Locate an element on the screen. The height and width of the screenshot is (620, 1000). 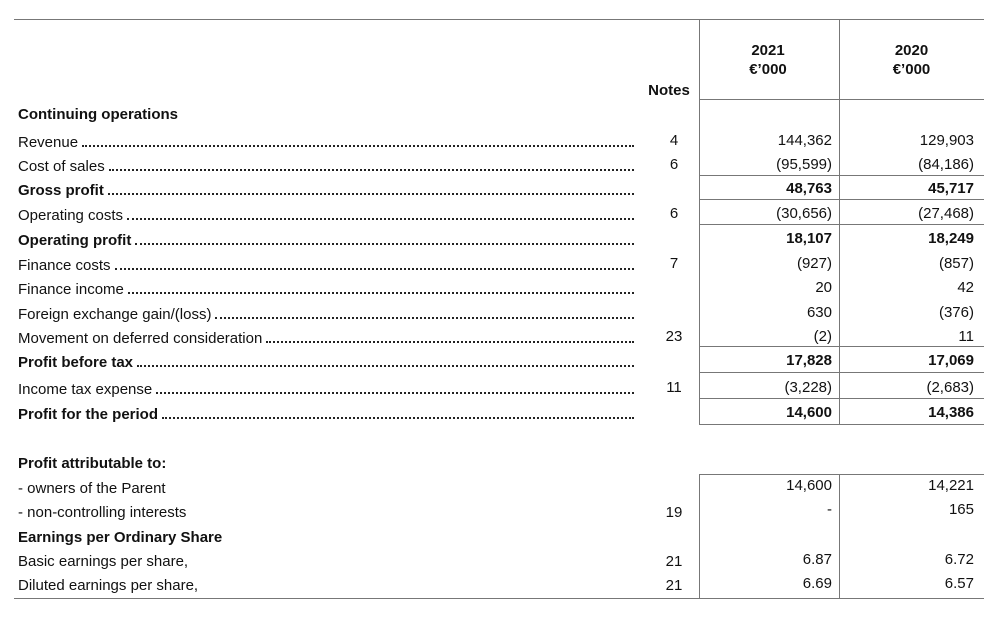
row-gross-profit: Gross profit 48,763 45,717 is located at coordinates (499, 189).